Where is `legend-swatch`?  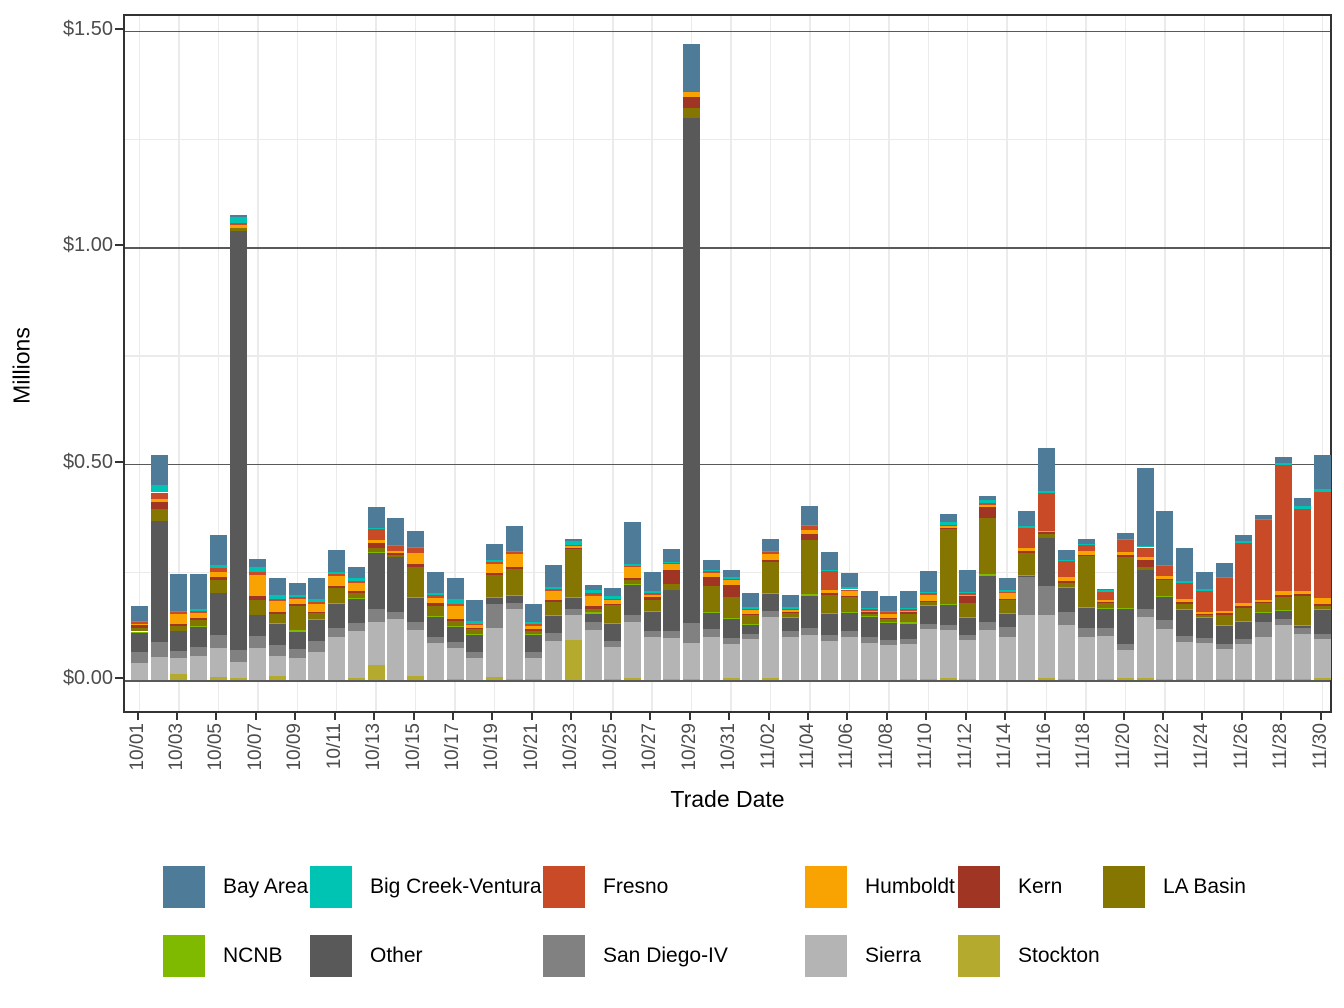
legend-swatch is located at coordinates (979, 956).